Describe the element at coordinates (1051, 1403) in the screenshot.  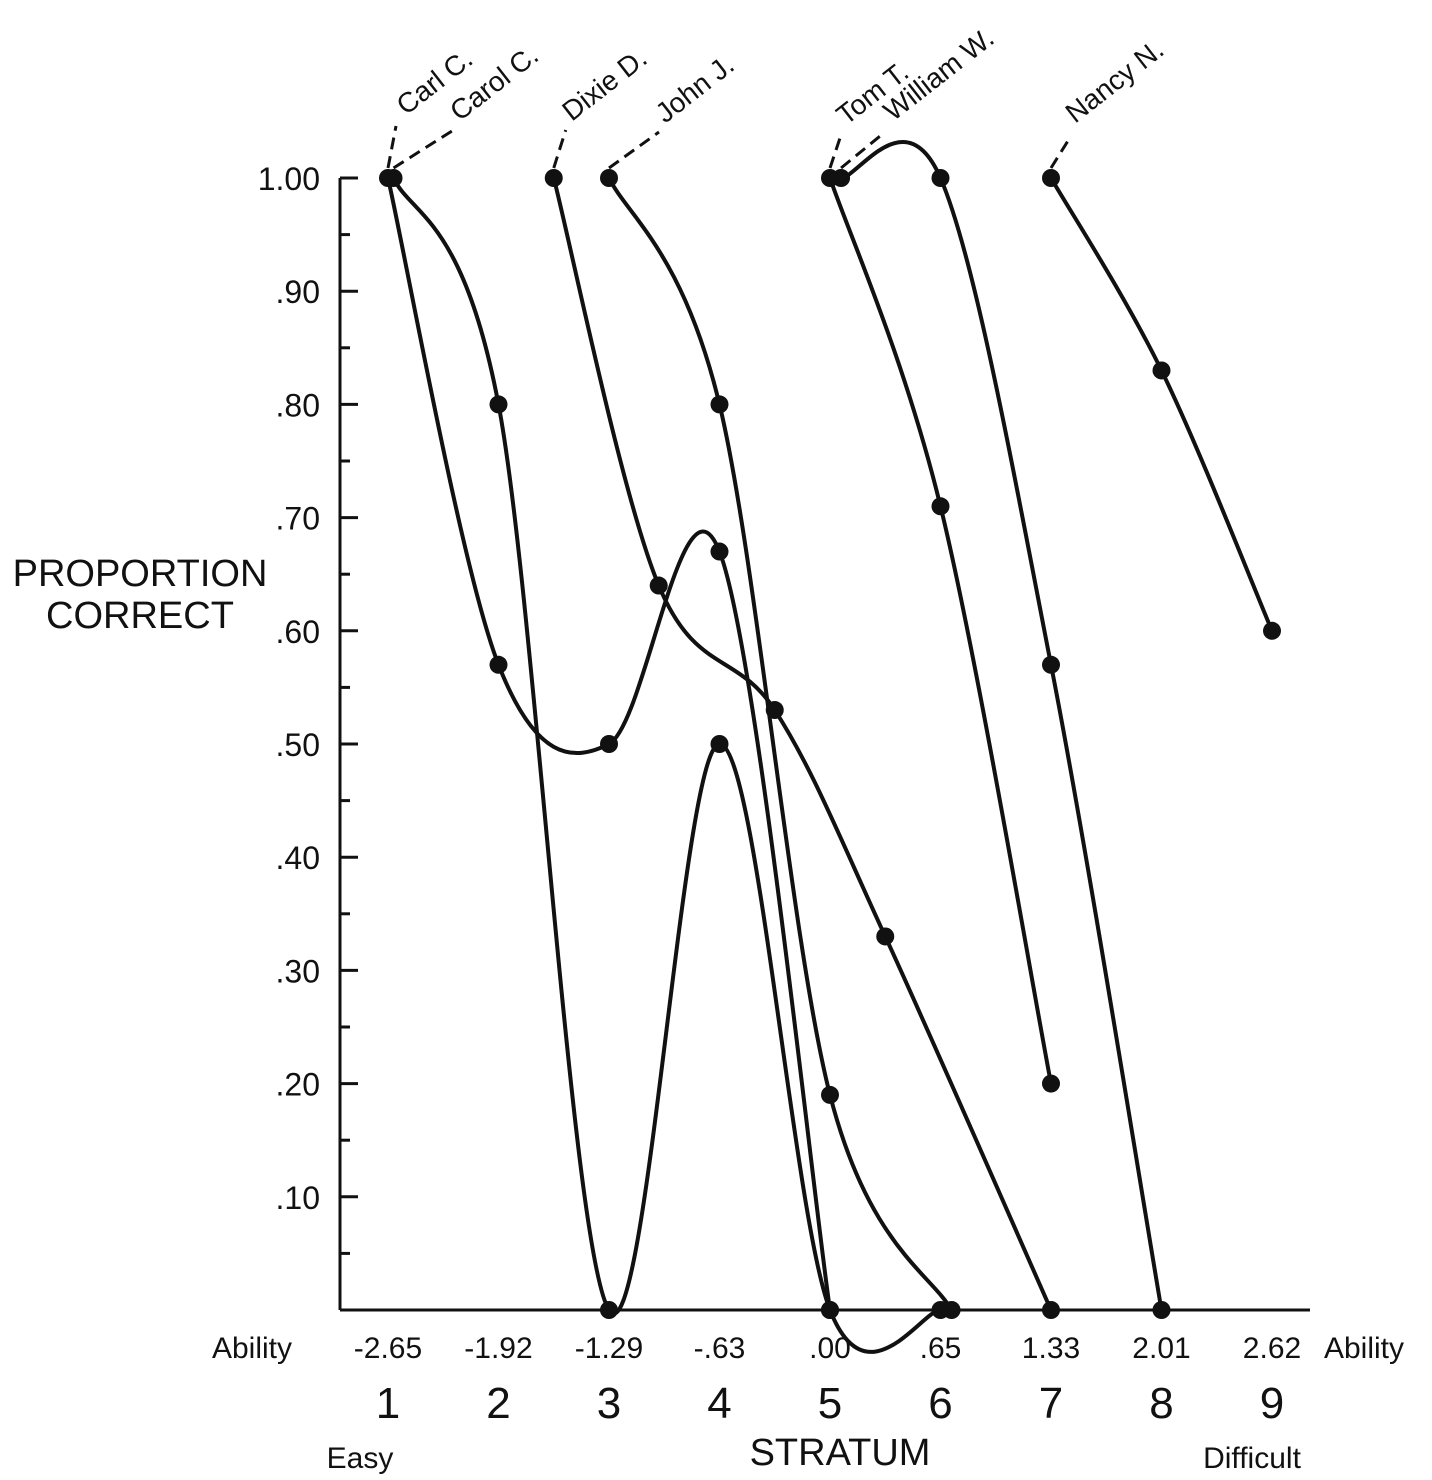
I see `stratum-number: 7` at that location.